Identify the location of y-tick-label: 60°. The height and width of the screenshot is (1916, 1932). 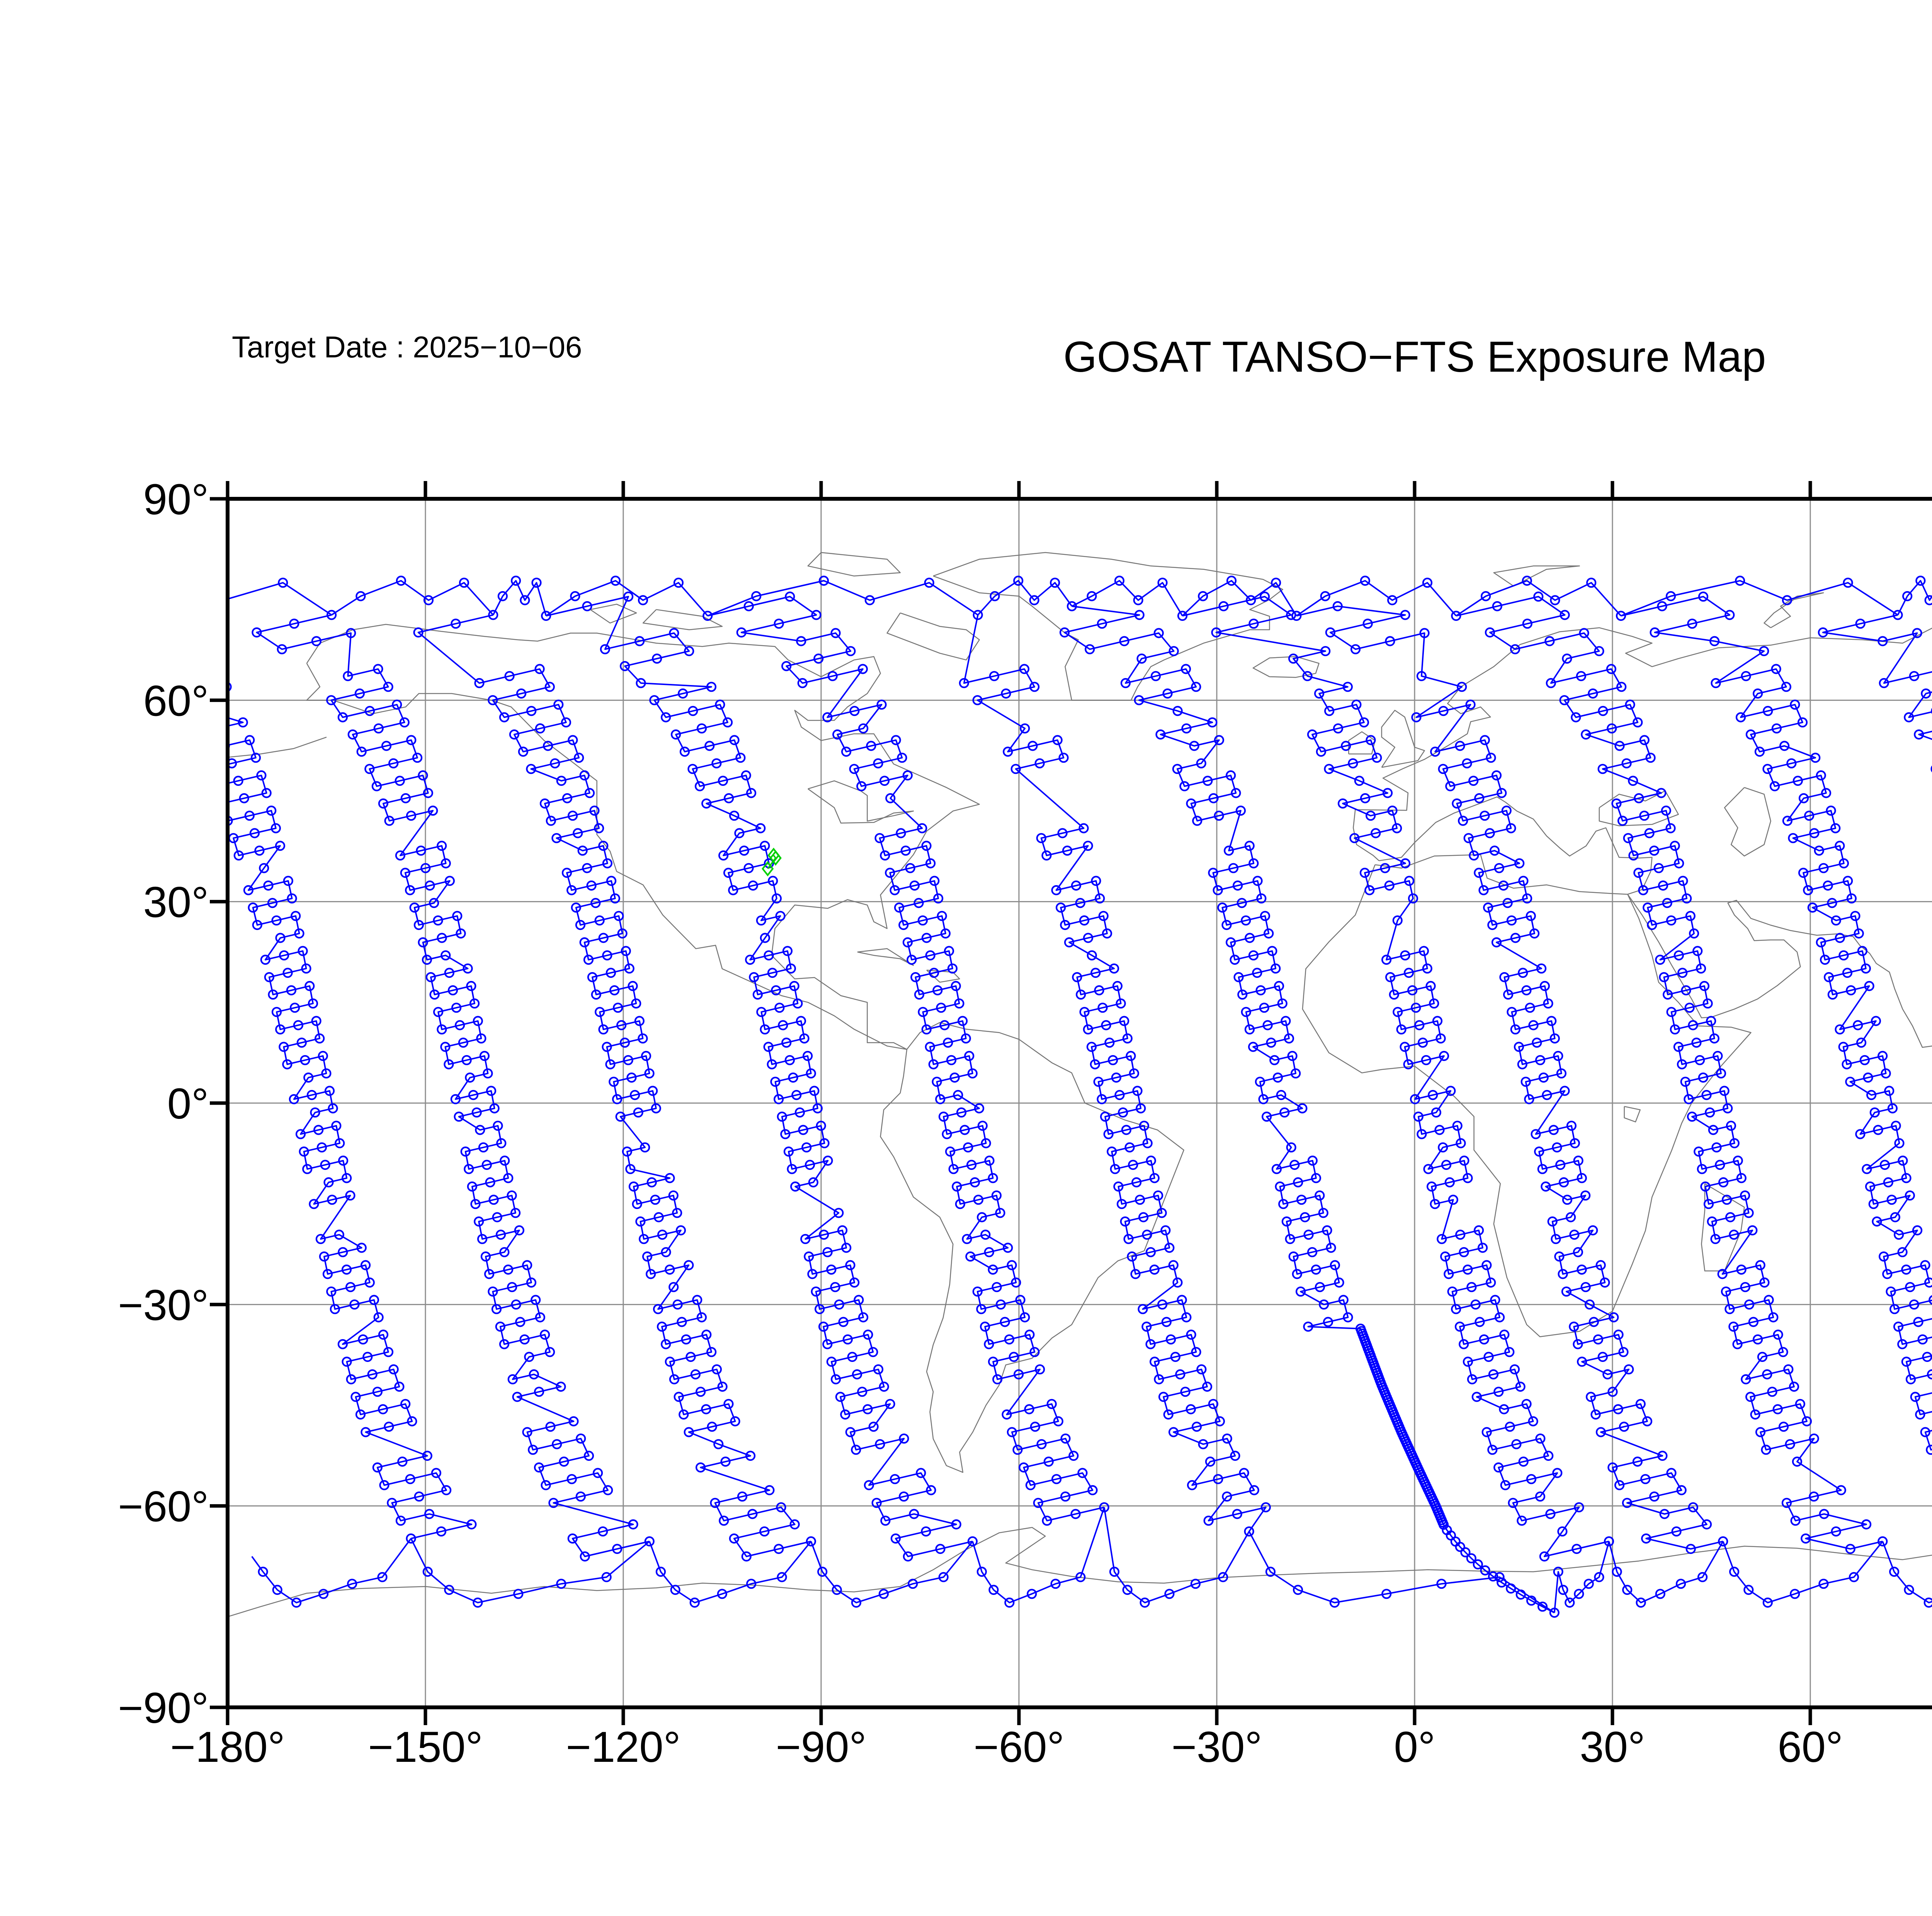
(176, 701).